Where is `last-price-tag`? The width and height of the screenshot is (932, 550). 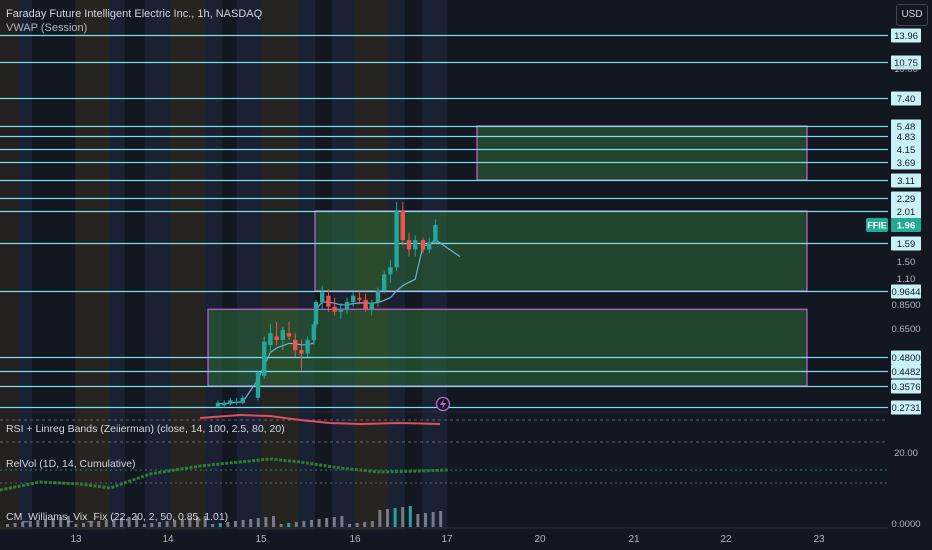 last-price-tag is located at coordinates (906, 225).